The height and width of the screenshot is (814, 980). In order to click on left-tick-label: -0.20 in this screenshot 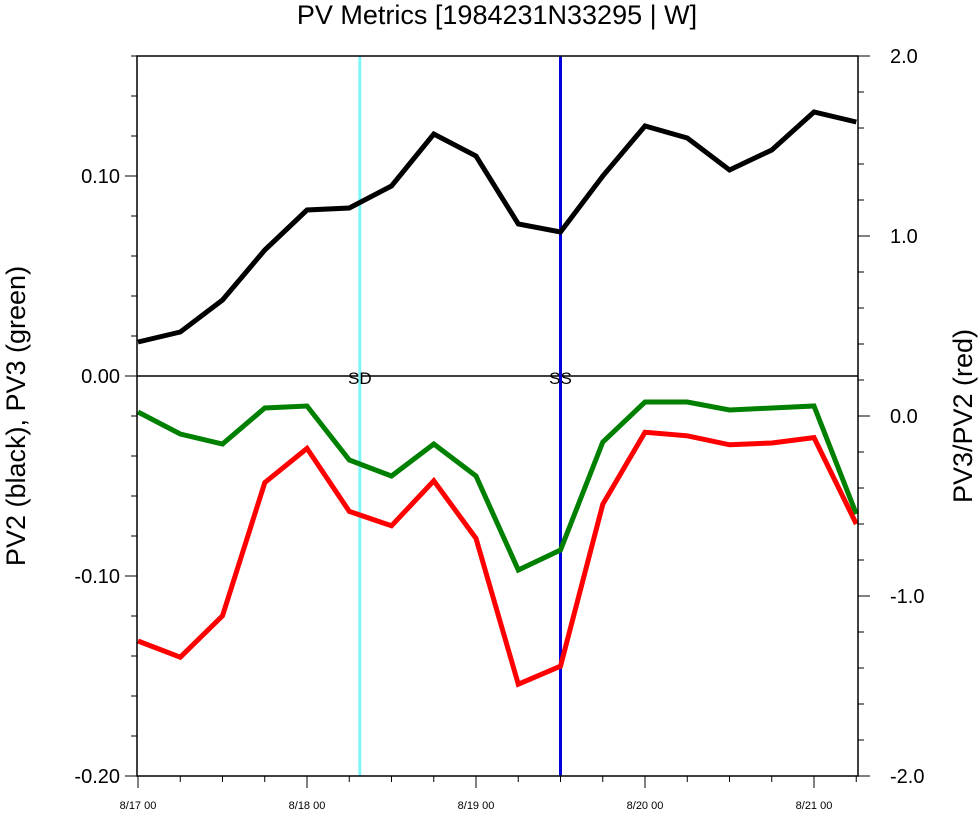, I will do `click(97, 777)`.